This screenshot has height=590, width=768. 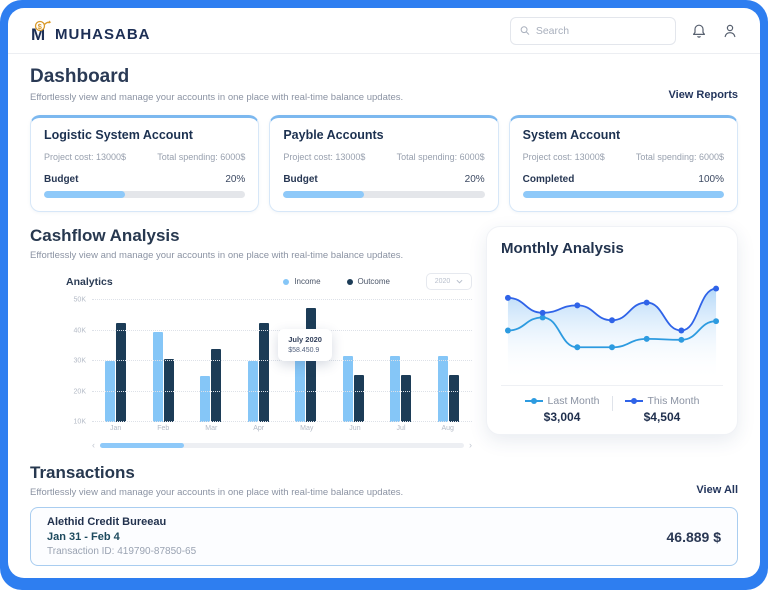 I want to click on bar-group-feb, so click(x=163, y=361).